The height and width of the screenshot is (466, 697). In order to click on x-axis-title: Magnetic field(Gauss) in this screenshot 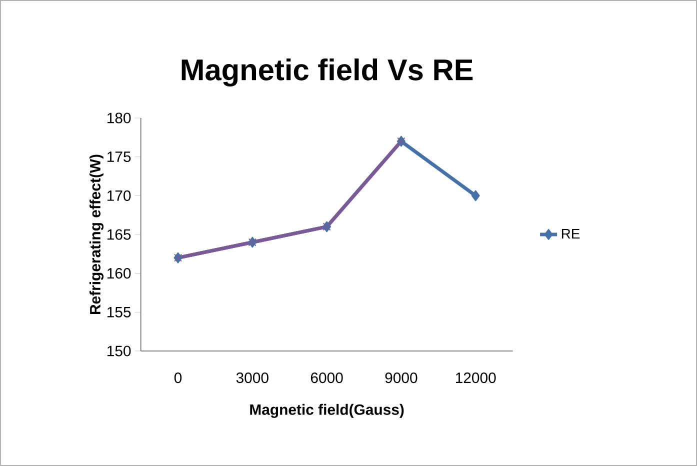, I will do `click(327, 411)`.